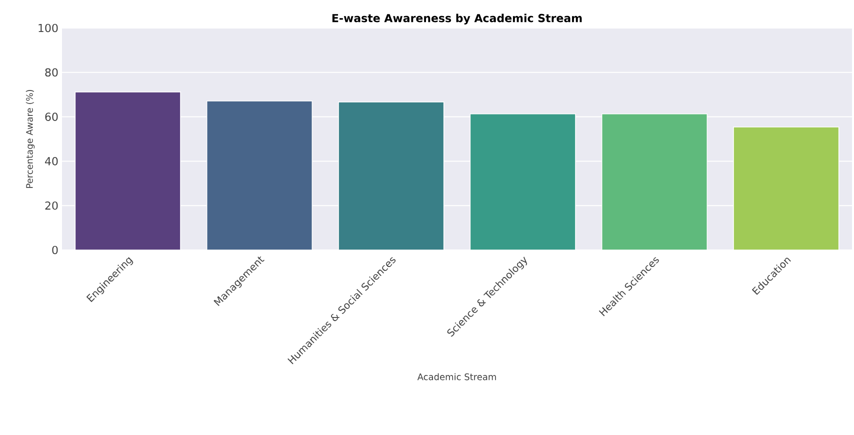  Describe the element at coordinates (51, 72) in the screenshot. I see `y-tick-label: 80` at that location.